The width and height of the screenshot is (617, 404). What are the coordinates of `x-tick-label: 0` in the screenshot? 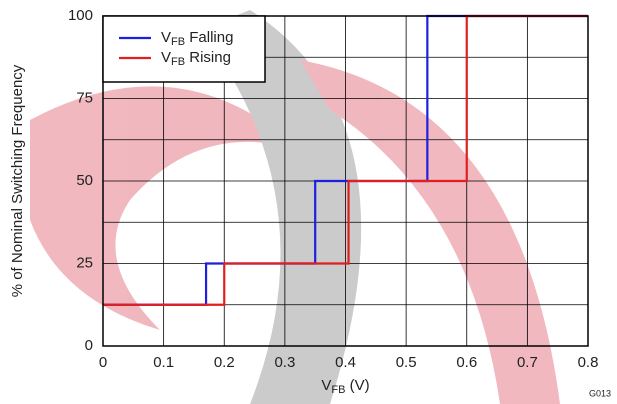 It's located at (103, 362).